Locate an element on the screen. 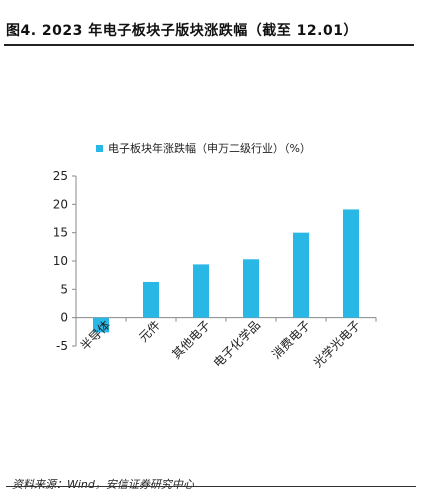 Image resolution: width=421 pixels, height=494 pixels. y-tick-label: 10 is located at coordinates (60, 261).